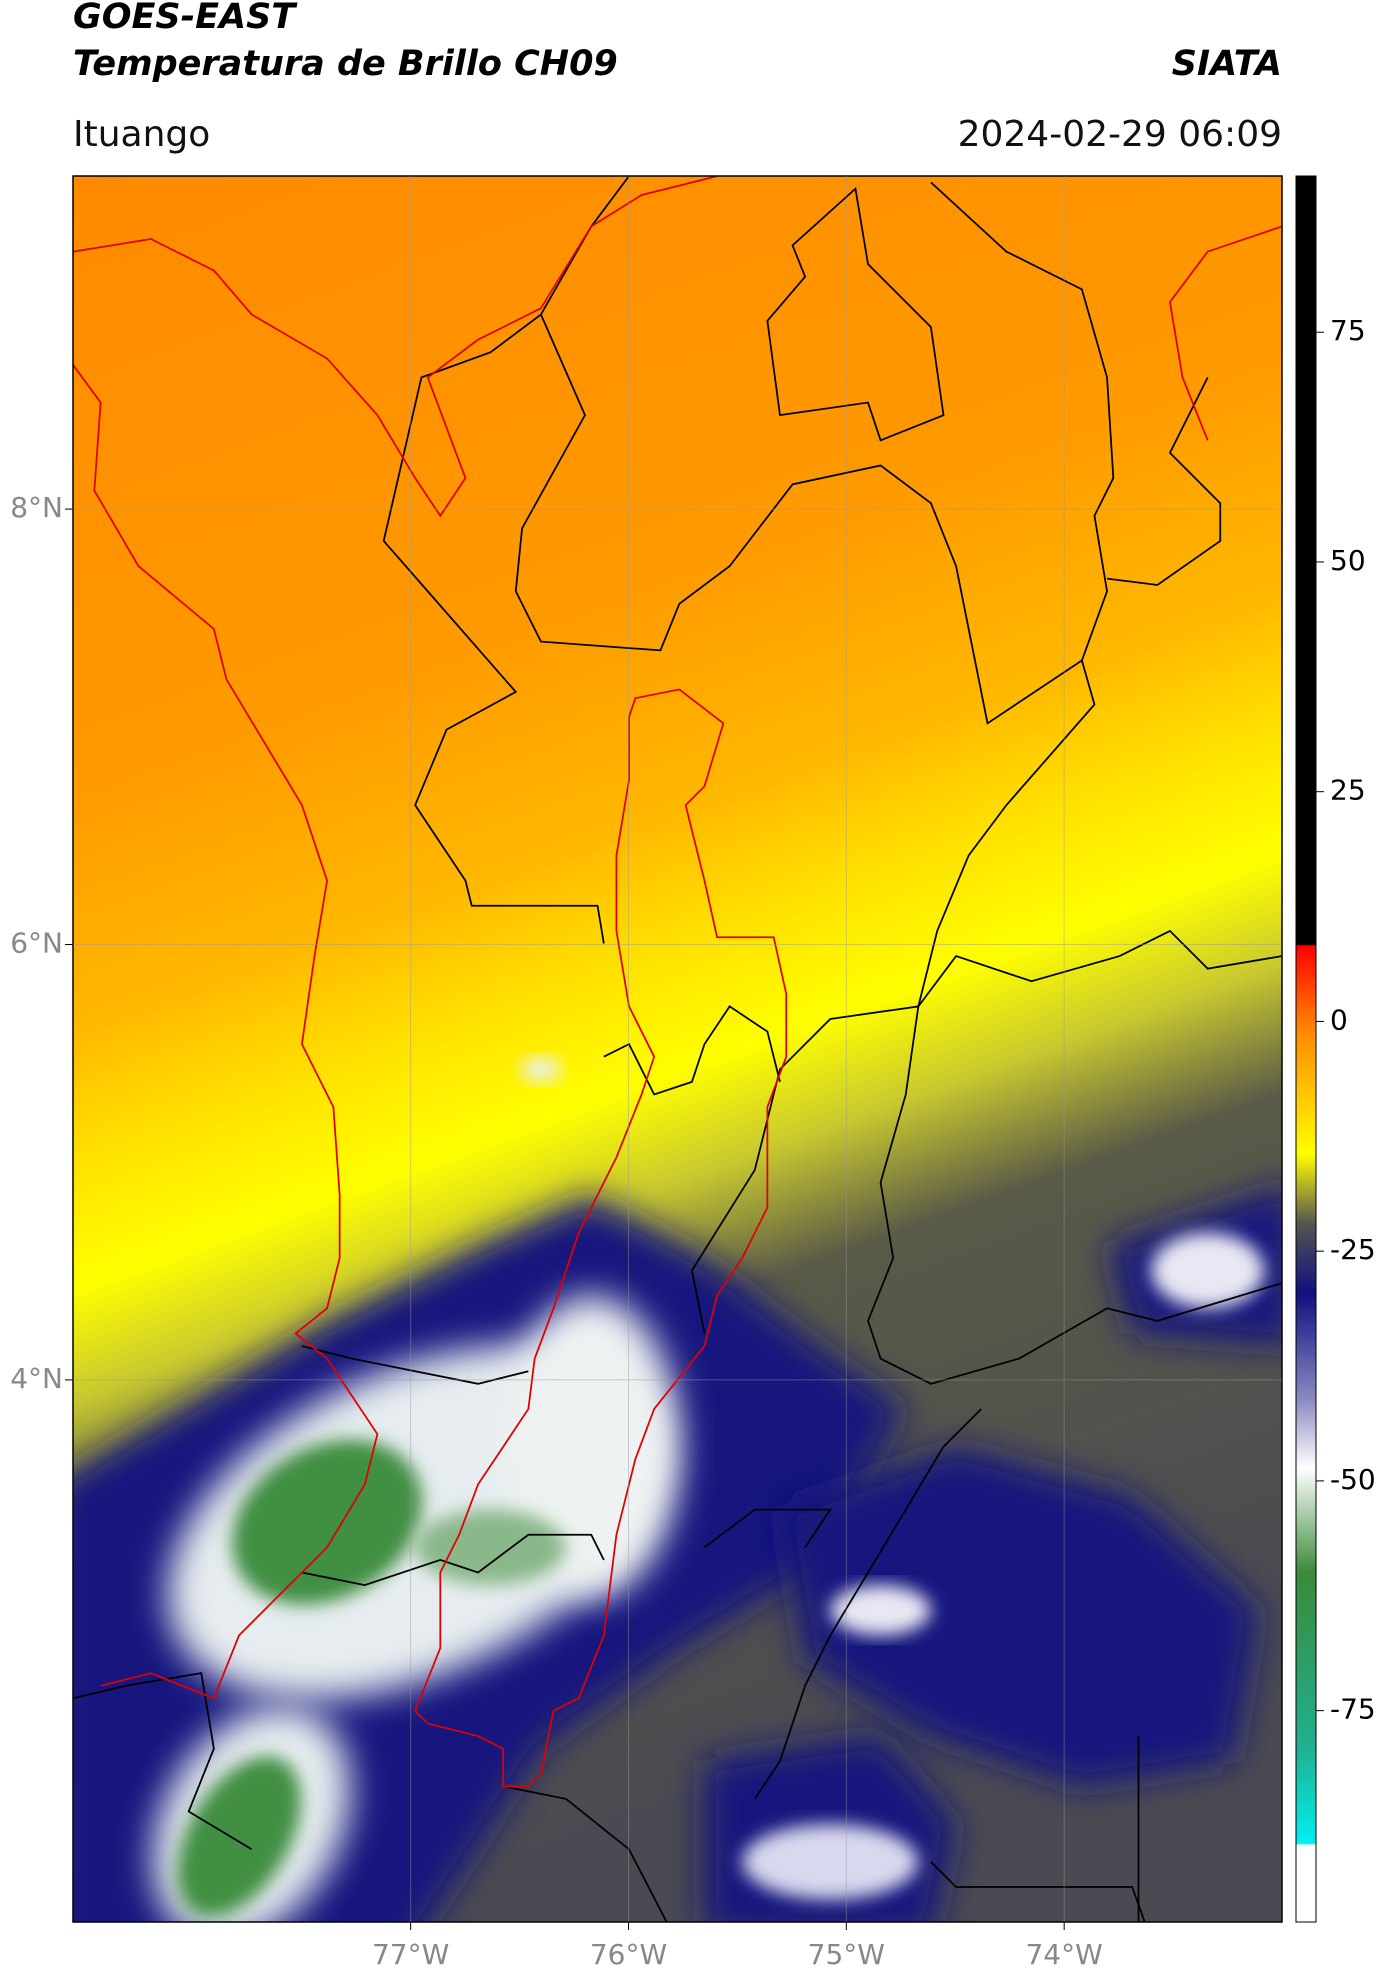 The height and width of the screenshot is (1981, 1384). What do you see at coordinates (1348, 560) in the screenshot?
I see `colorbar-tick-label: 50` at bounding box center [1348, 560].